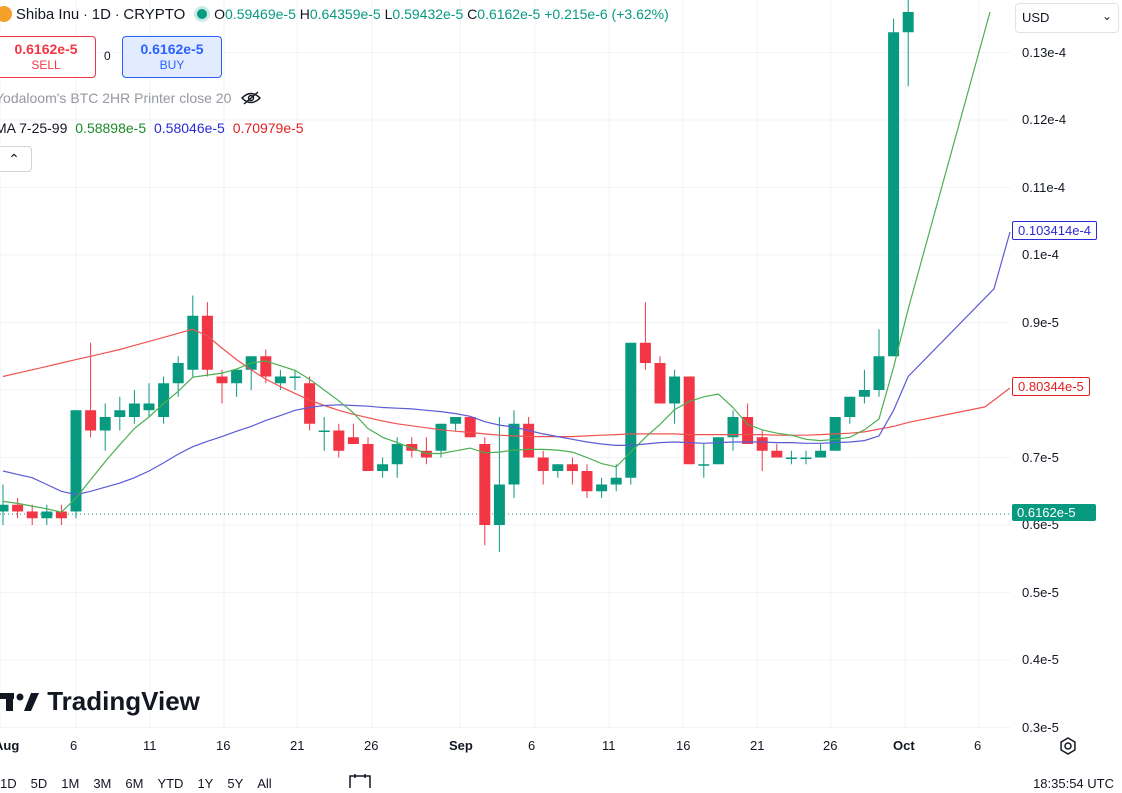  I want to click on time-tick-label: 21, so click(297, 745).